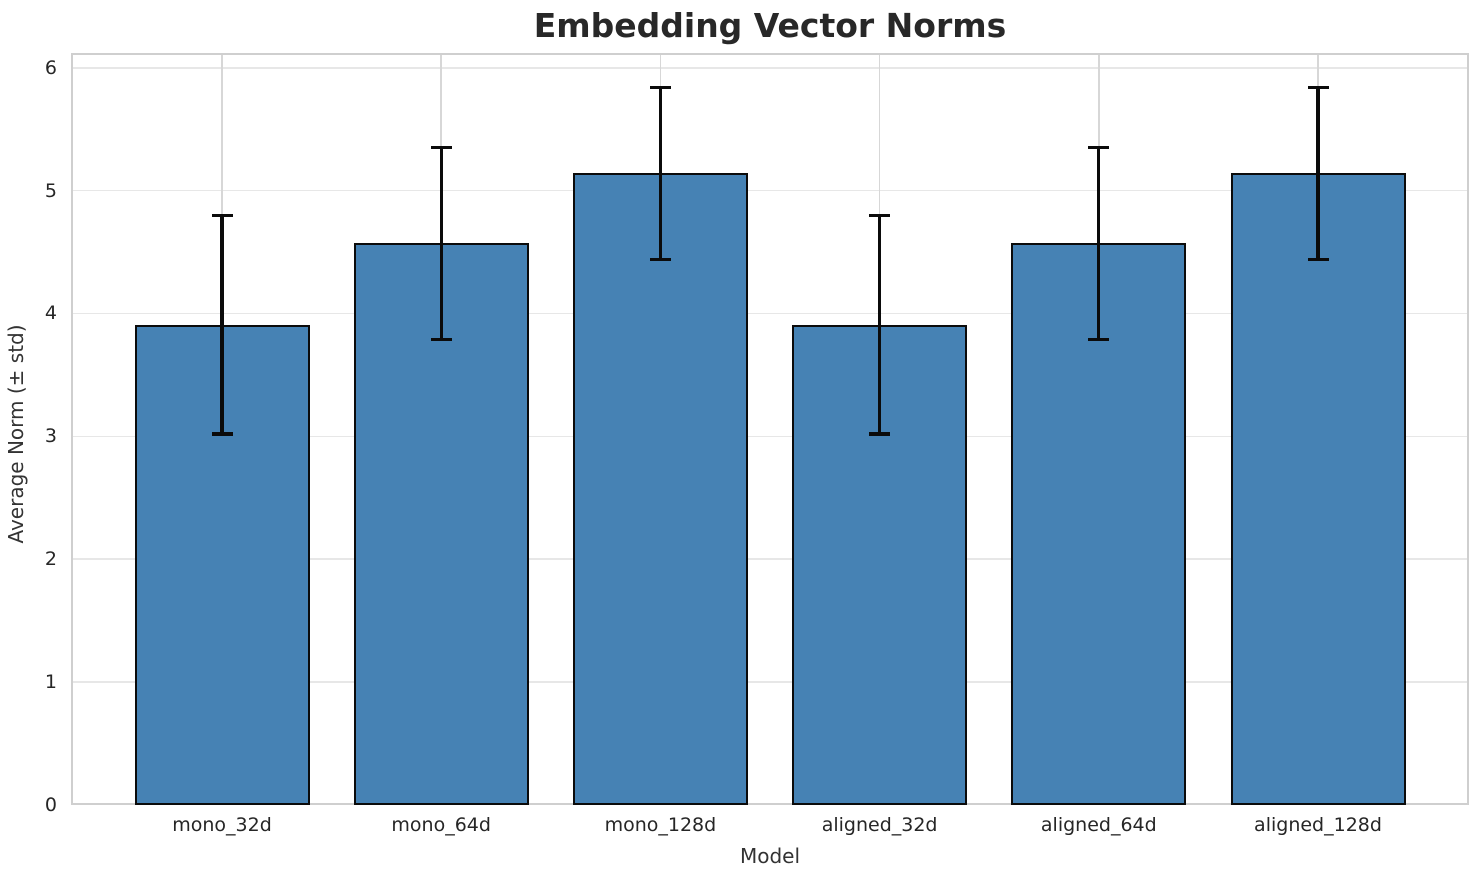 This screenshot has width=1484, height=885. I want to click on x-tick-label: aligned_64d, so click(1098, 825).